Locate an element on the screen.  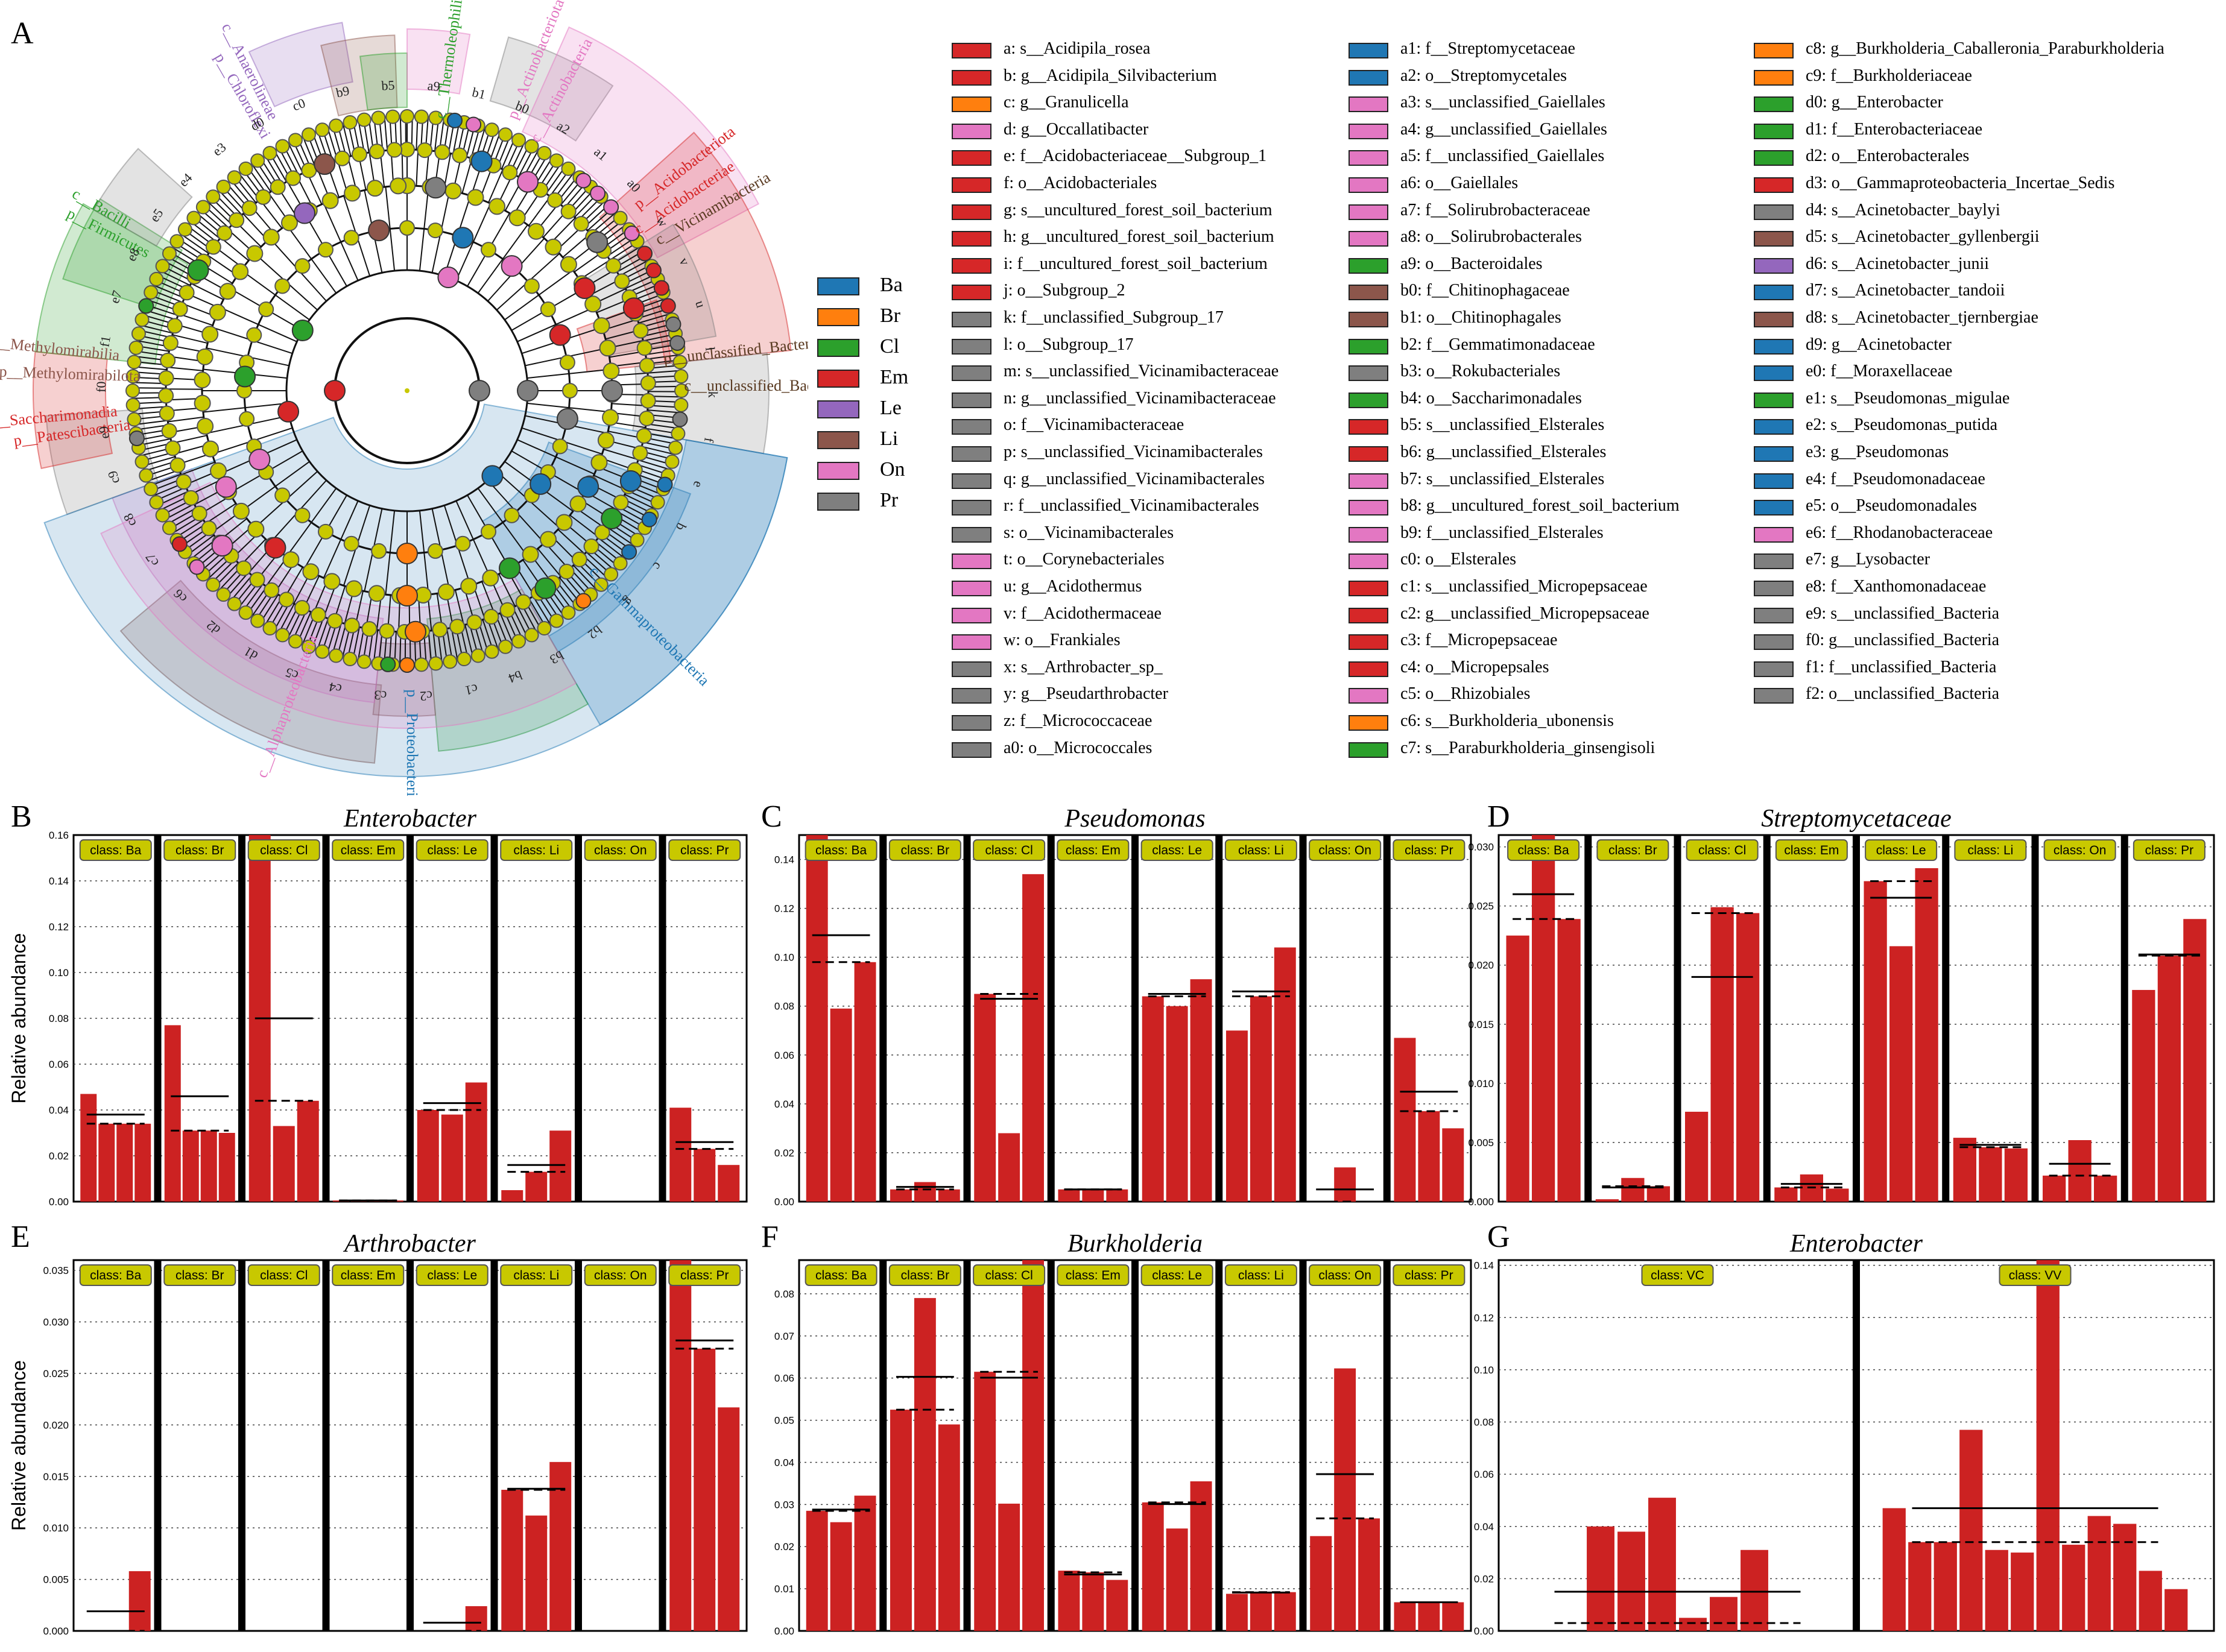
feature-legend-label: a8: o__Solirubrobacterales is located at coordinates (1491, 237).